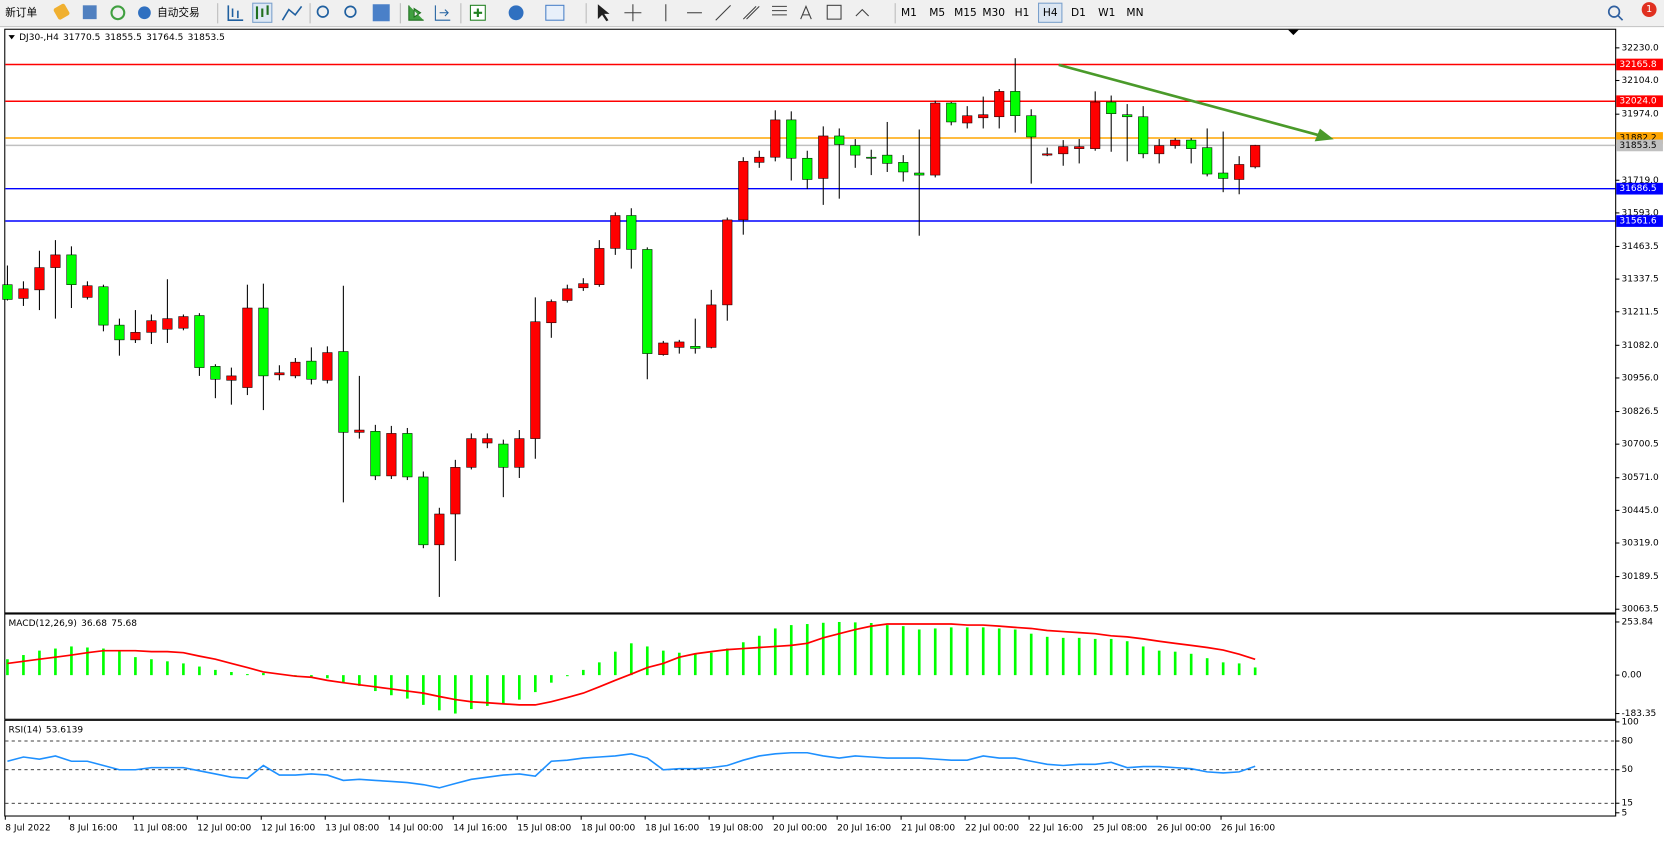 This screenshot has height=841, width=1664. I want to click on x-tick-label: 8 Jul 2022, so click(27, 829).